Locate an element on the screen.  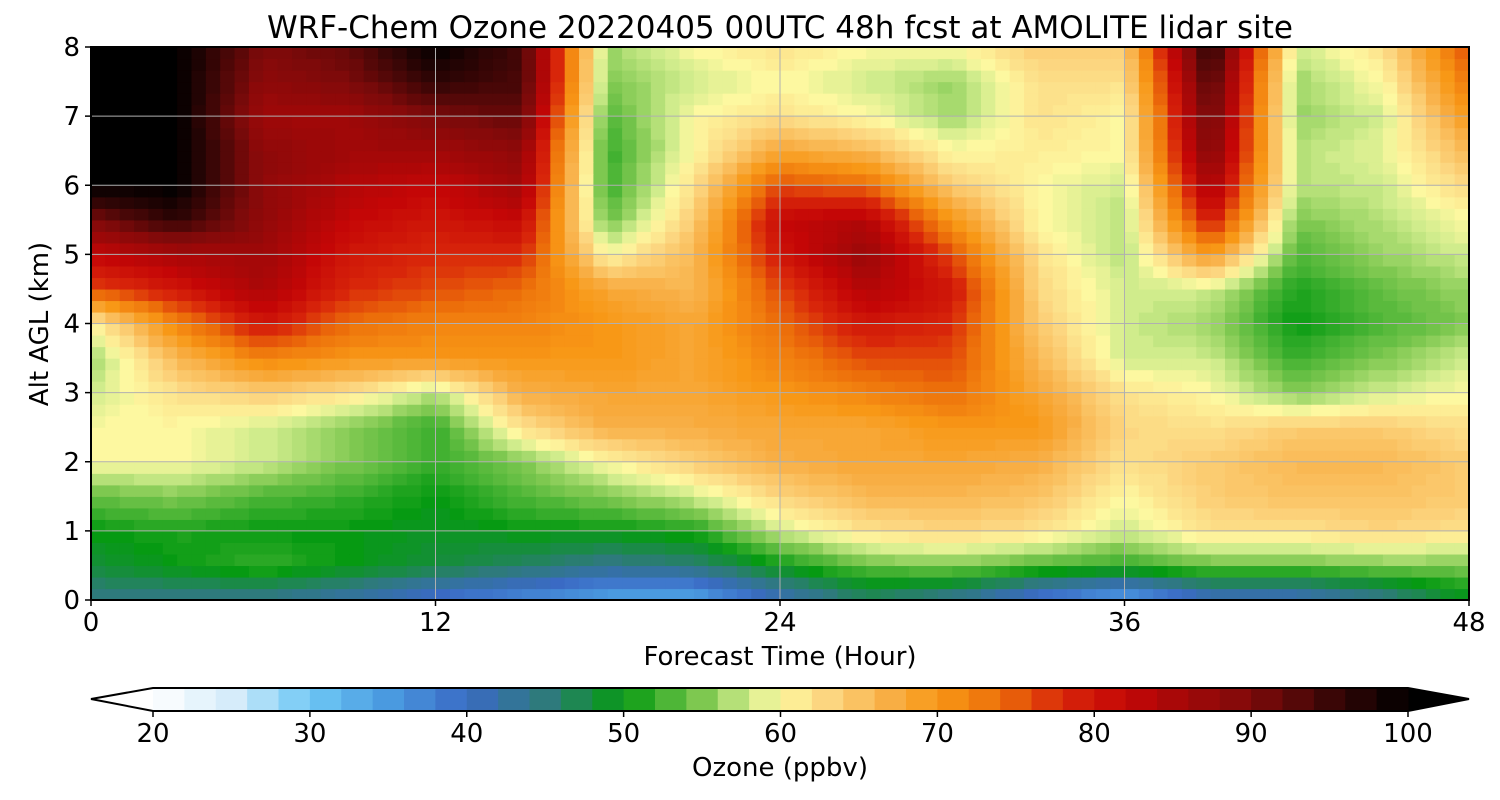
y-tick-label: 1 is located at coordinates (71, 532).